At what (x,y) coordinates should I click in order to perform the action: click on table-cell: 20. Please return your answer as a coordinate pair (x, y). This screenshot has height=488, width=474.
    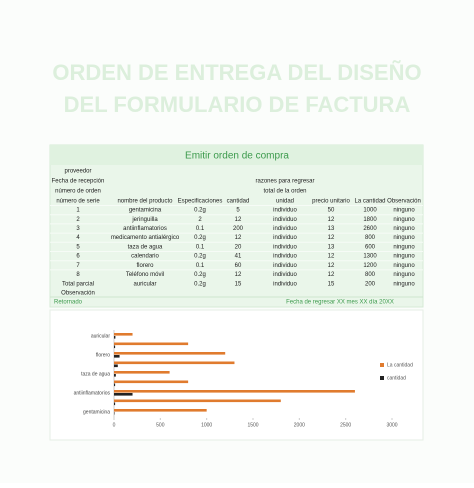
    Looking at the image, I should click on (238, 247).